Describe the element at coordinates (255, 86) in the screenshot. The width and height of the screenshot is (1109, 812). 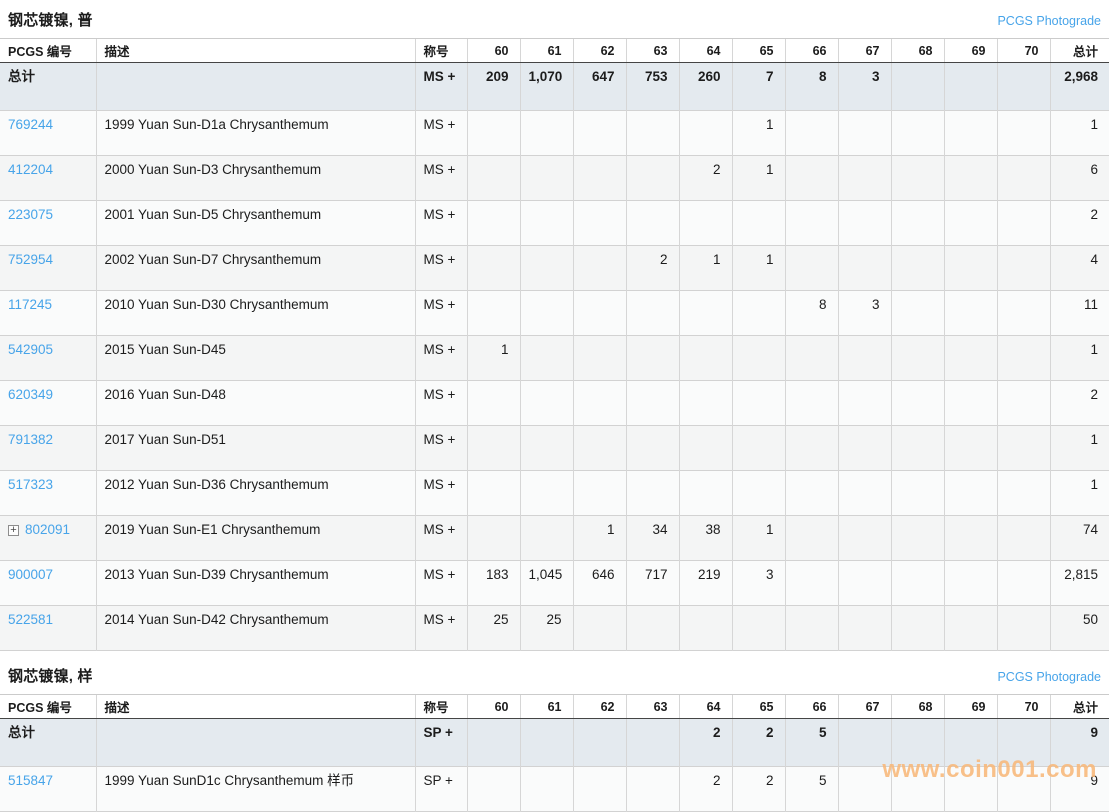
I see `totals-desc-cell` at that location.